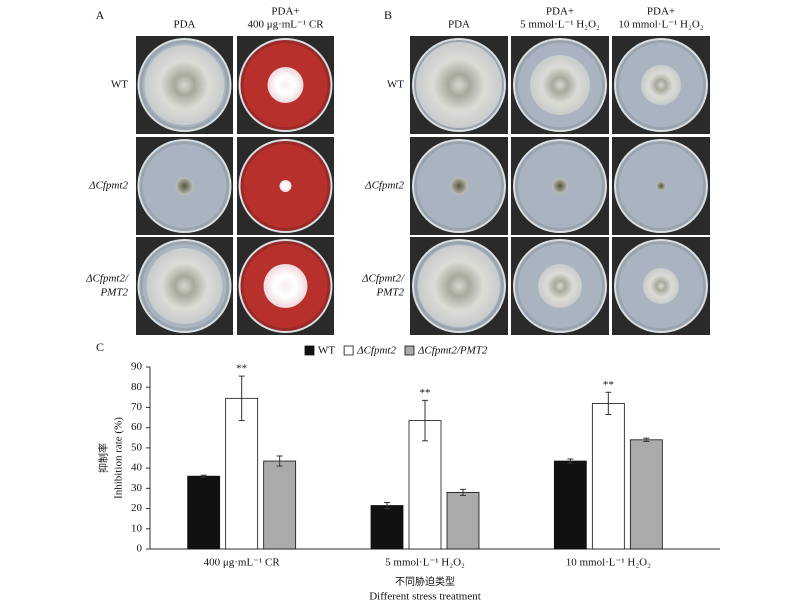 The image size is (800, 604). I want to click on column-header: 400 μg·mL⁻¹ CR, so click(285, 25).